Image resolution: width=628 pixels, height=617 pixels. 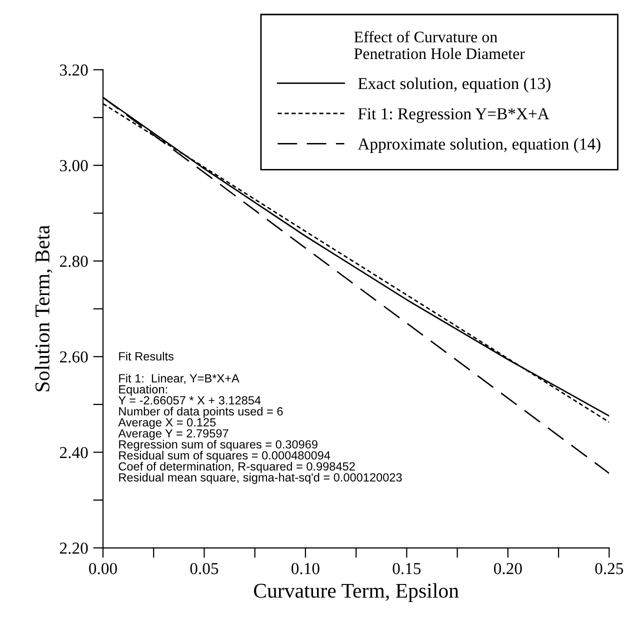 I want to click on y-tick-label: 2.40, so click(x=74, y=452).